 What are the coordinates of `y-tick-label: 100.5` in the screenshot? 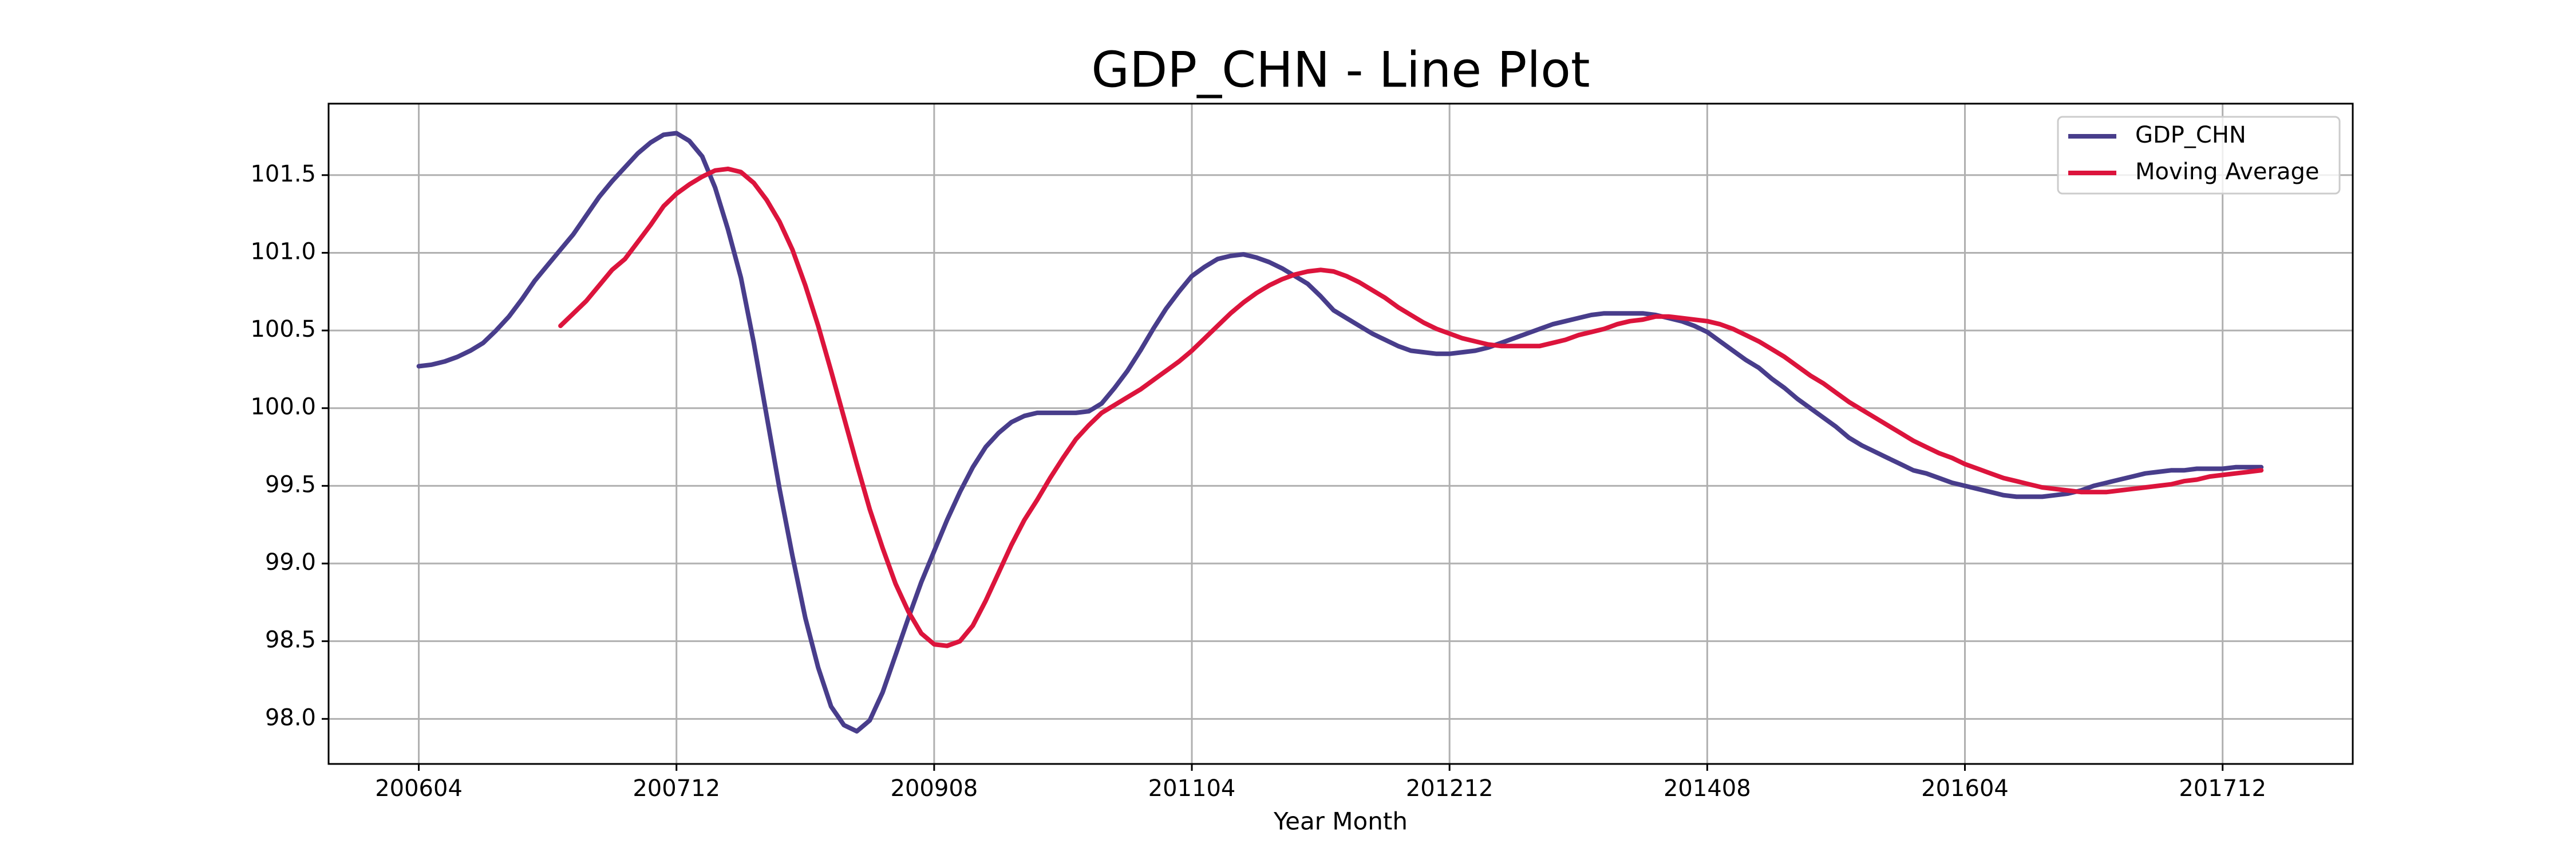 It's located at (283, 329).